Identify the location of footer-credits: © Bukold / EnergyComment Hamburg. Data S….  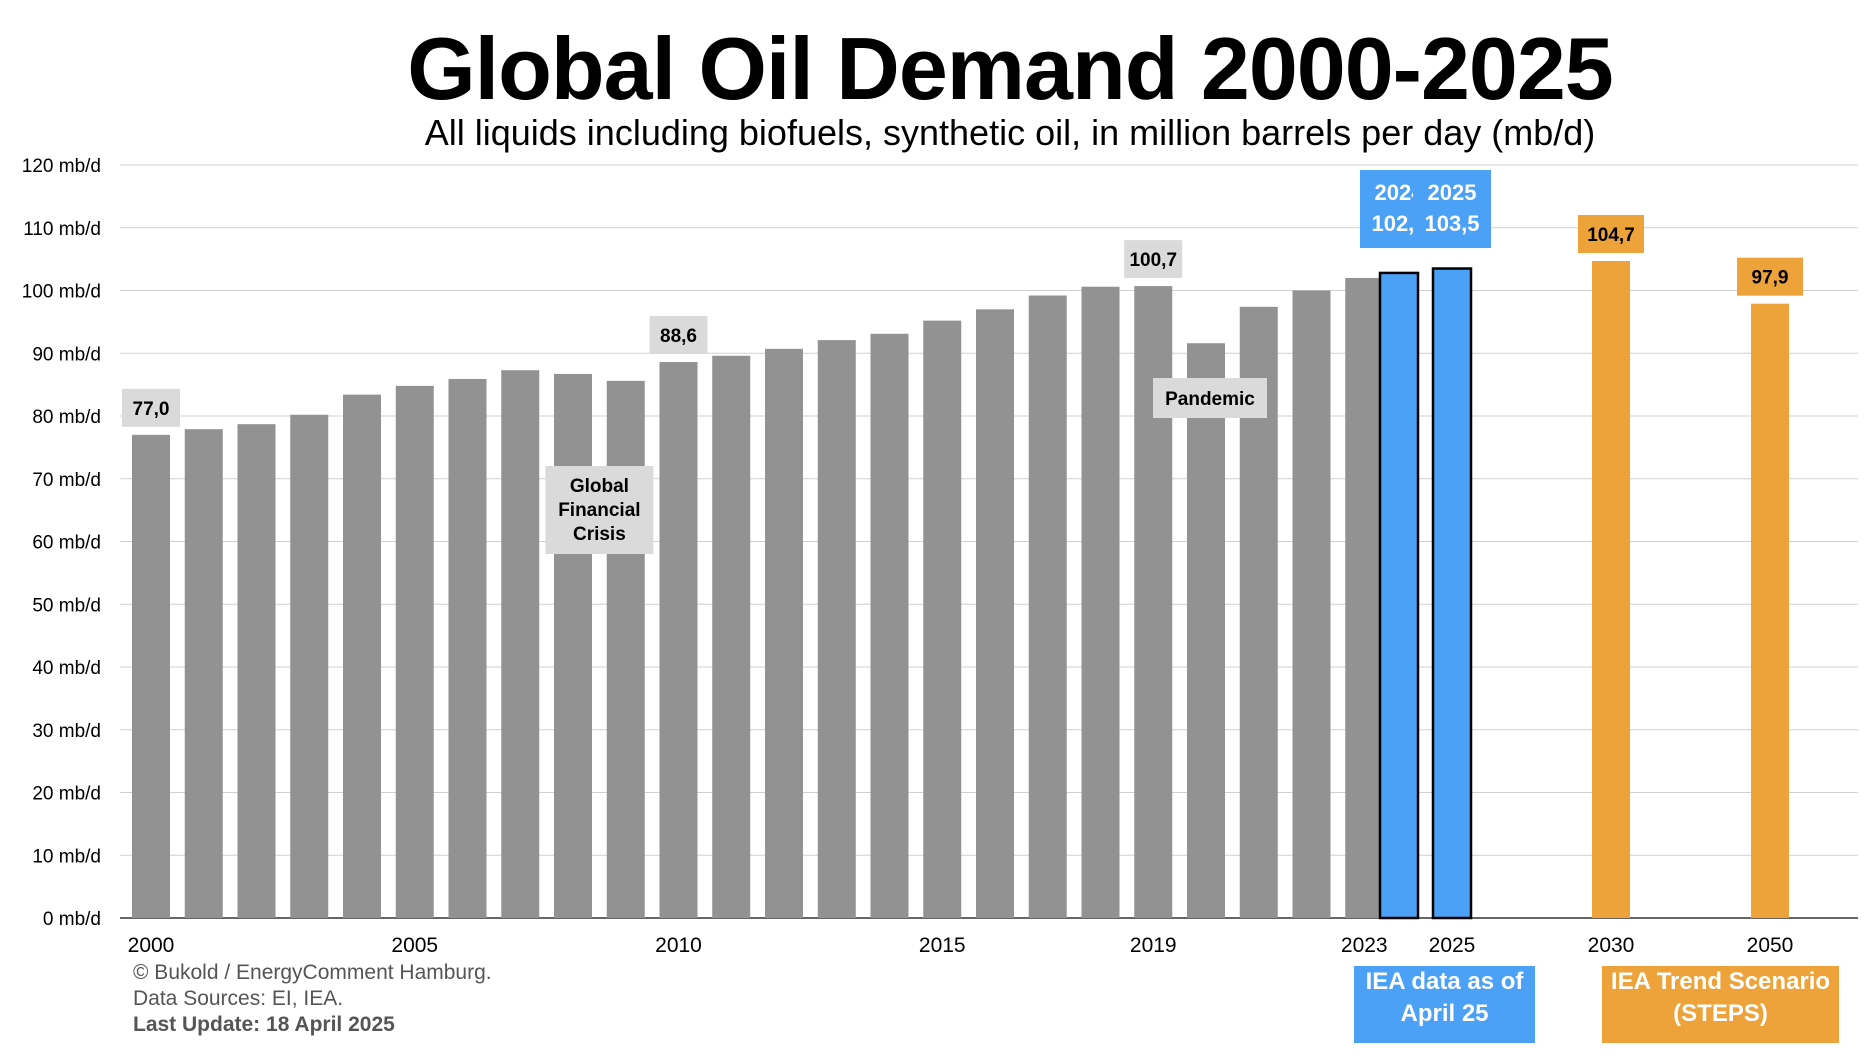
(312, 999).